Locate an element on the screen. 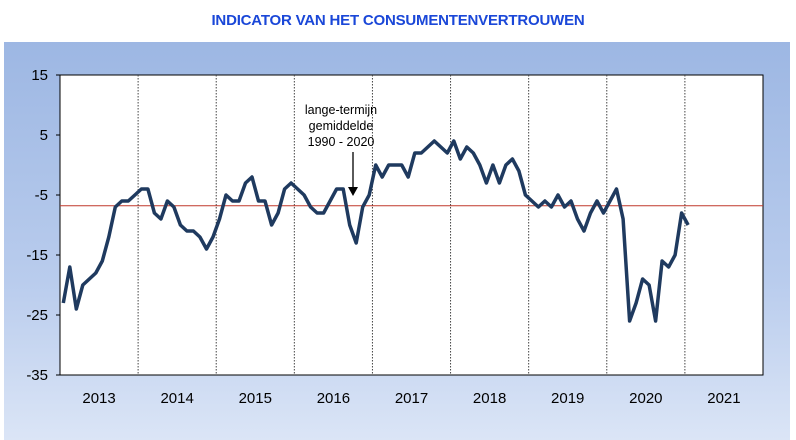 Image resolution: width=796 pixels, height=440 pixels. annotation-arrow-head-icon is located at coordinates (353, 191).